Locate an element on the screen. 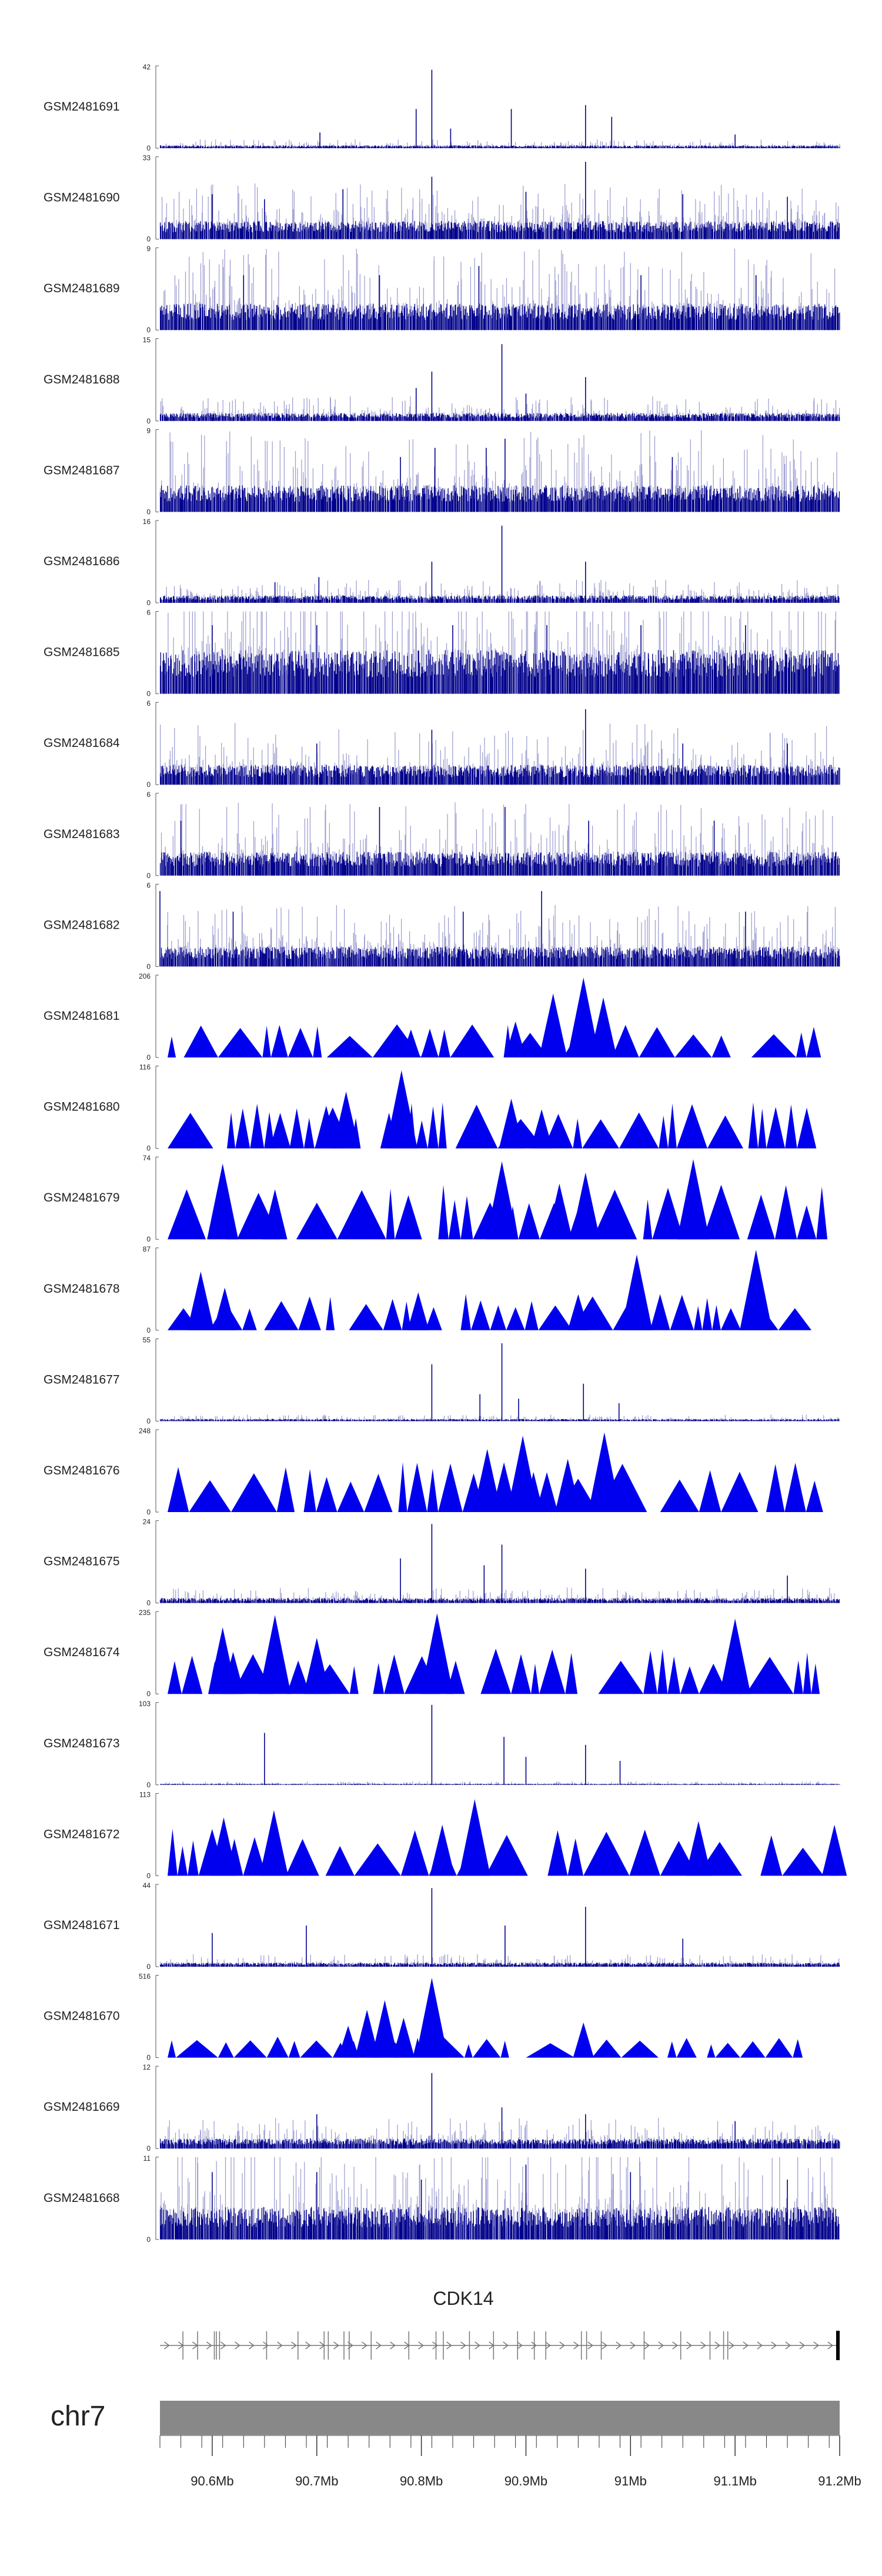 Image resolution: width=882 pixels, height=2576 pixels. track-label: GSM2481668 is located at coordinates (82, 2198).